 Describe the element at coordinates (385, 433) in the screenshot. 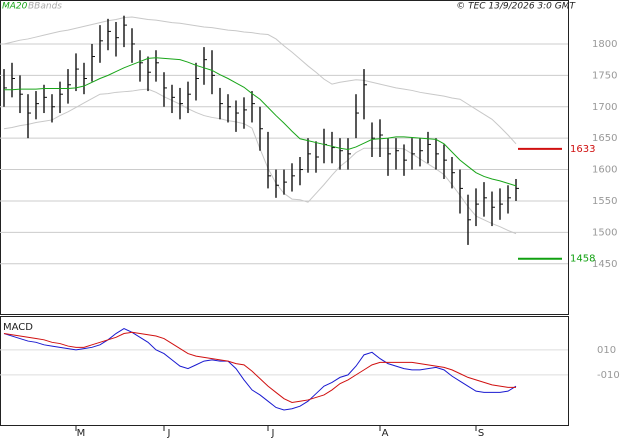

I see `x-tick-label: A` at that location.